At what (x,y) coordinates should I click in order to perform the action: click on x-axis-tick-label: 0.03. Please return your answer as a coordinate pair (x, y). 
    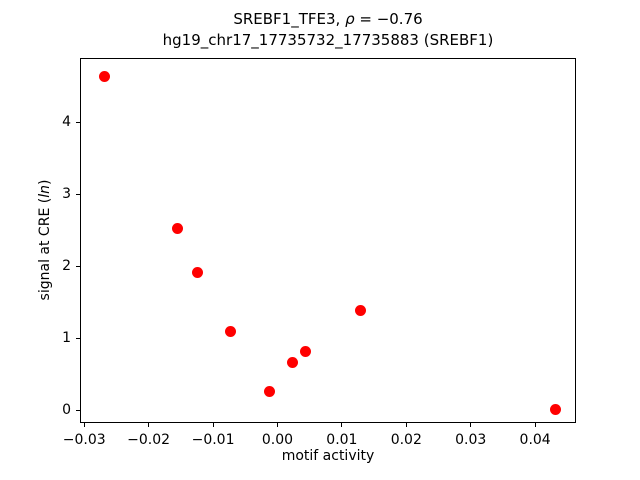
    Looking at the image, I should click on (471, 440).